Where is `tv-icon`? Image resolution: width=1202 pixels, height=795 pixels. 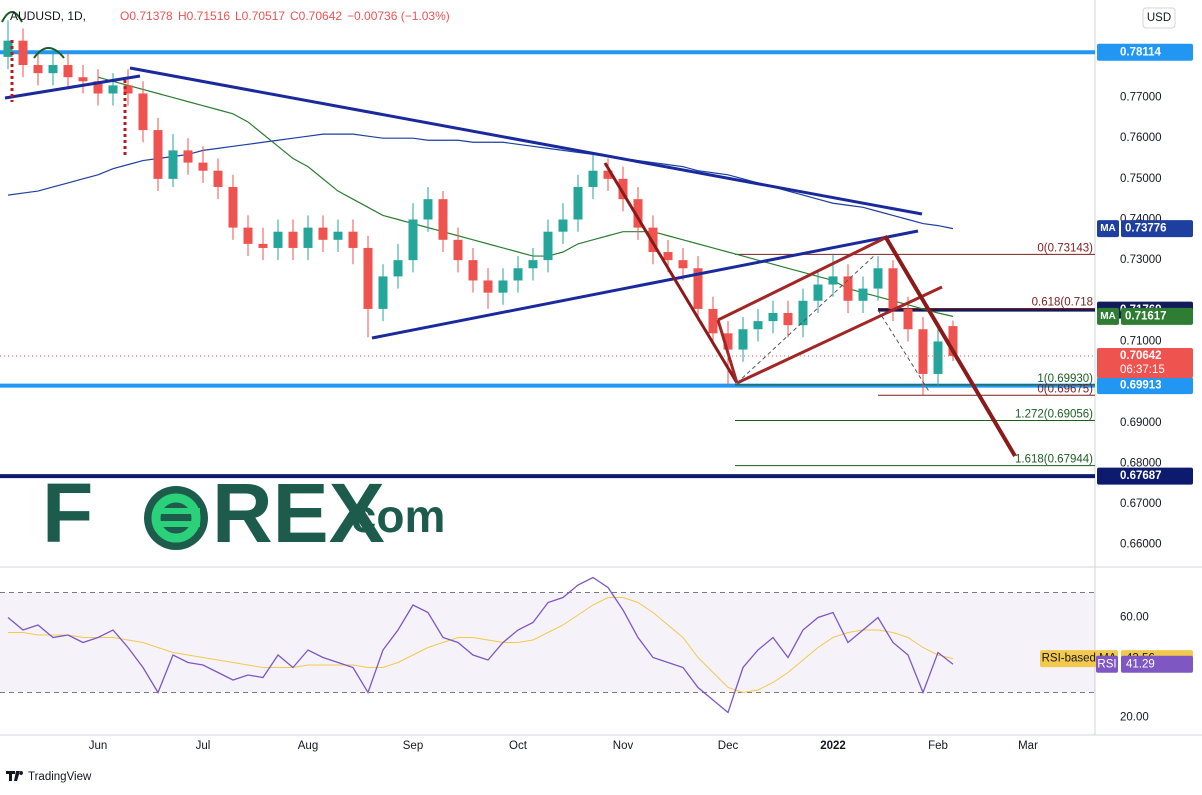
tv-icon is located at coordinates (15, 776).